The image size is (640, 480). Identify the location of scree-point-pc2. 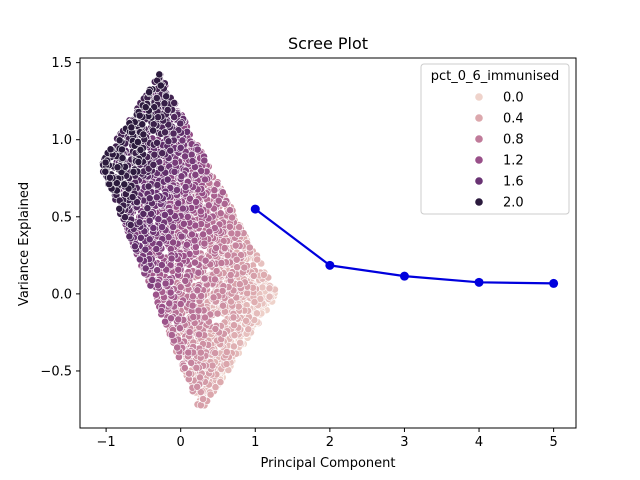
(330, 265).